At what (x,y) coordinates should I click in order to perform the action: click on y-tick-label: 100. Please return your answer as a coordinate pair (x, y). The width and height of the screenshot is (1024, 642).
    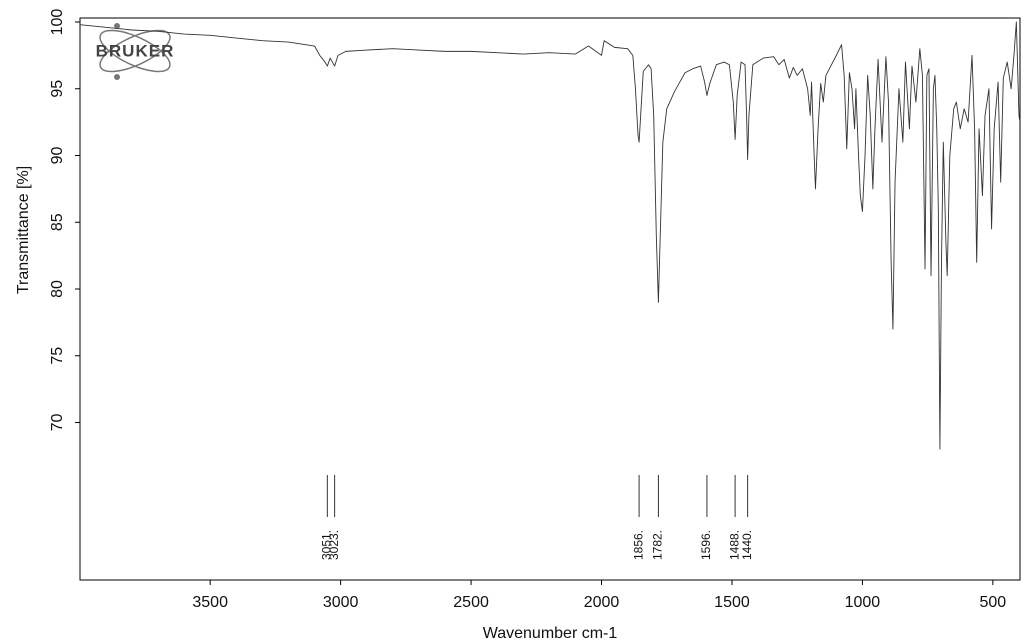
    Looking at the image, I should click on (57, 22).